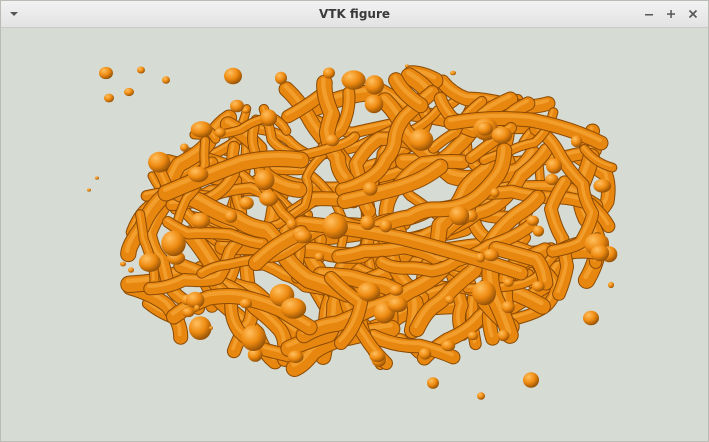  I want to click on minimize-icon, so click(649, 14).